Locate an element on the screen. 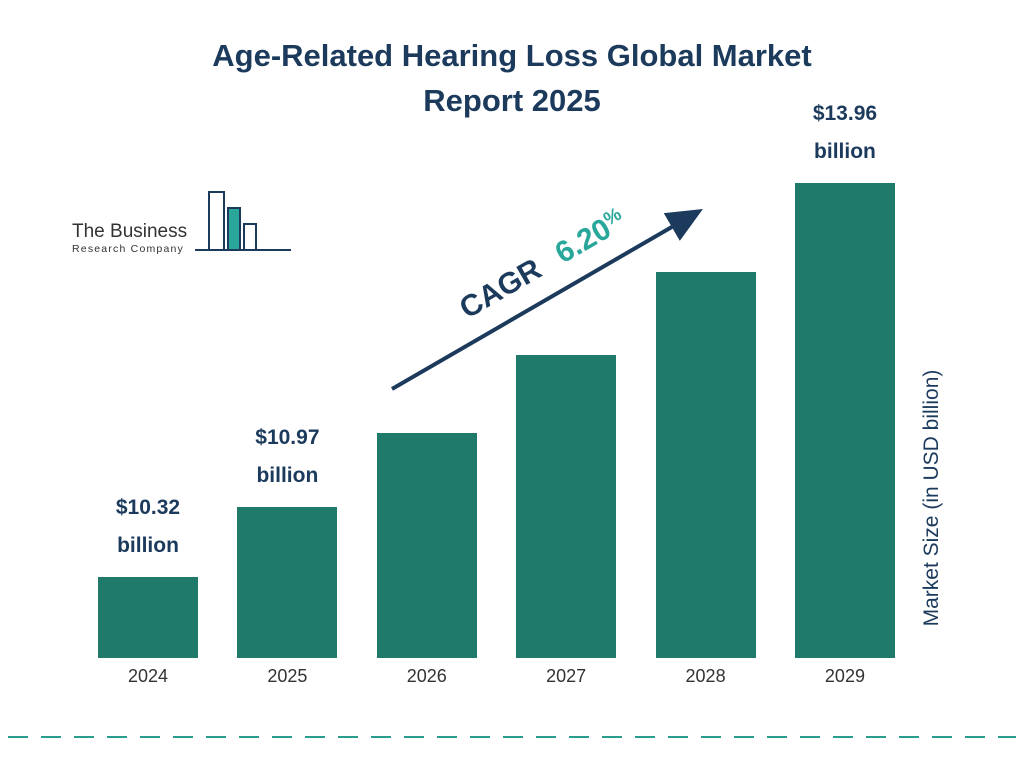 This screenshot has height=768, width=1024. company-logo: The Business Research Company is located at coordinates (182, 224).